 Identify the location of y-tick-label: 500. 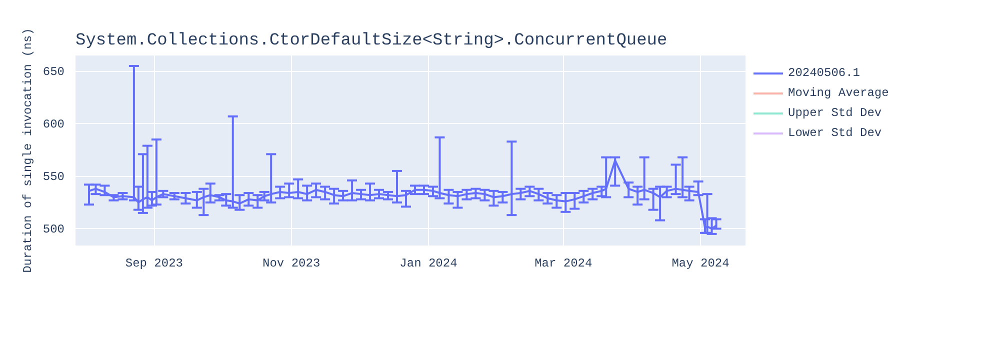
(53, 229).